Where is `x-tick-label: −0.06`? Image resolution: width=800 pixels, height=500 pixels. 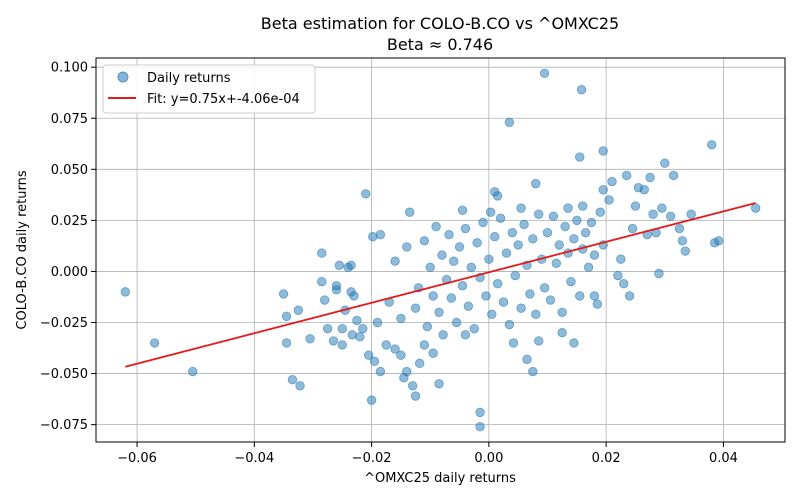
x-tick-label: −0.06 is located at coordinates (137, 458).